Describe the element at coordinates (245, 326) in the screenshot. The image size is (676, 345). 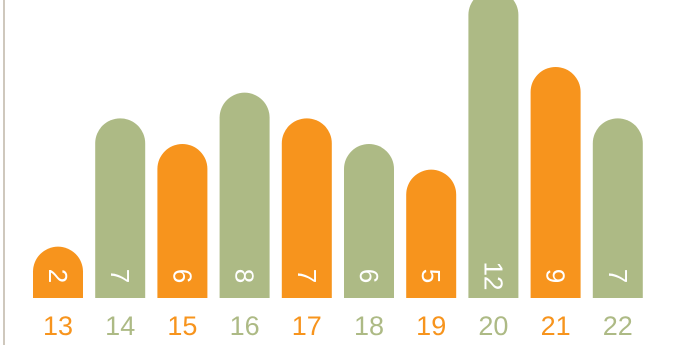
I see `category-label: 16` at that location.